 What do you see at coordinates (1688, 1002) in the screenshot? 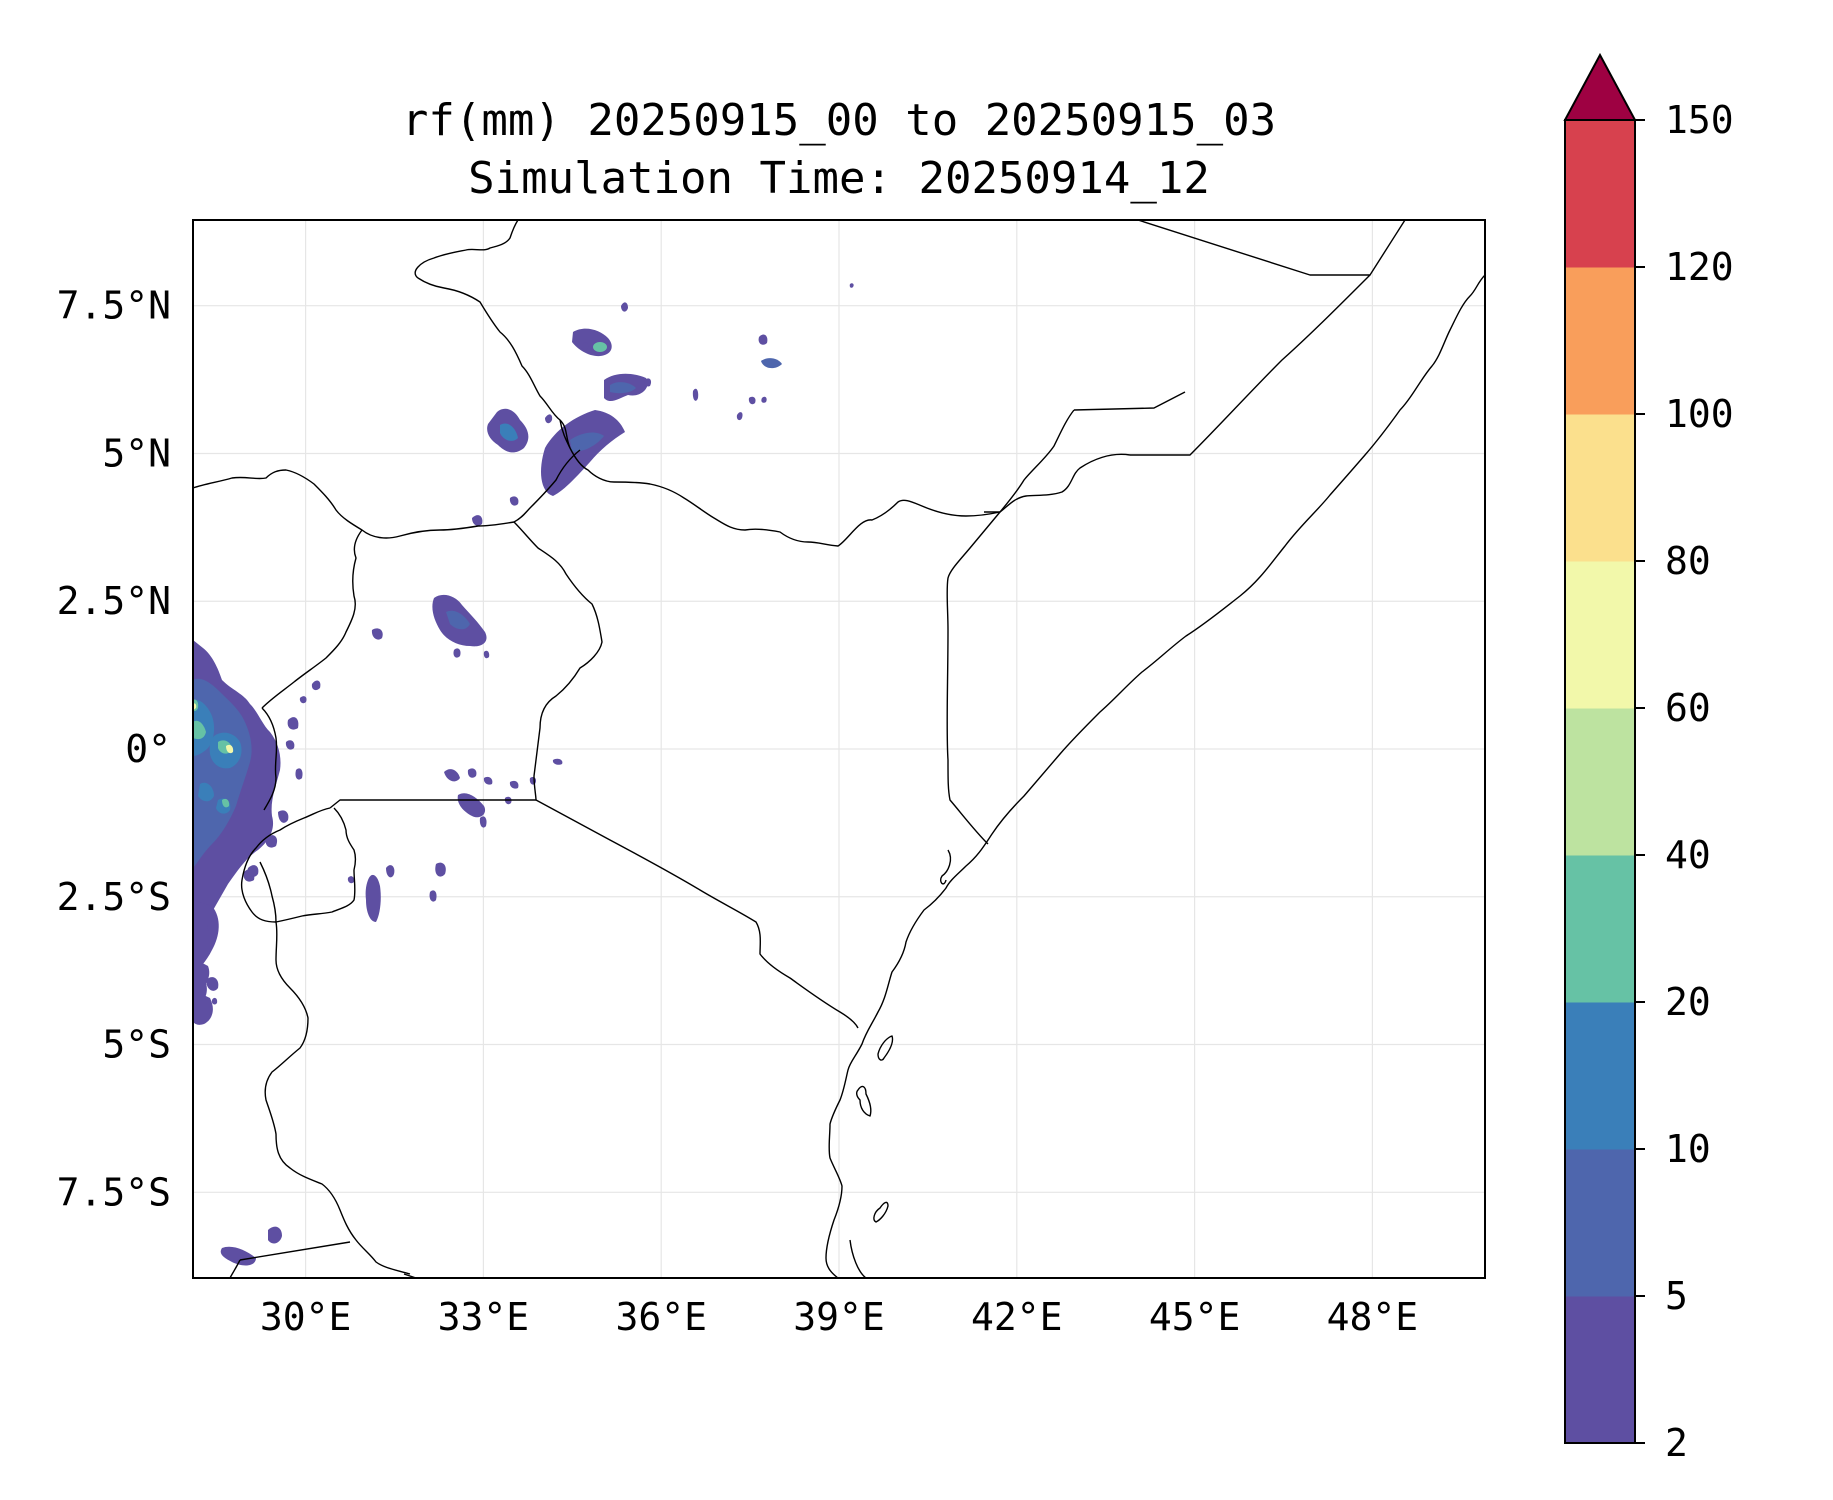
I see `colorbar-tick-label: 20` at bounding box center [1688, 1002].